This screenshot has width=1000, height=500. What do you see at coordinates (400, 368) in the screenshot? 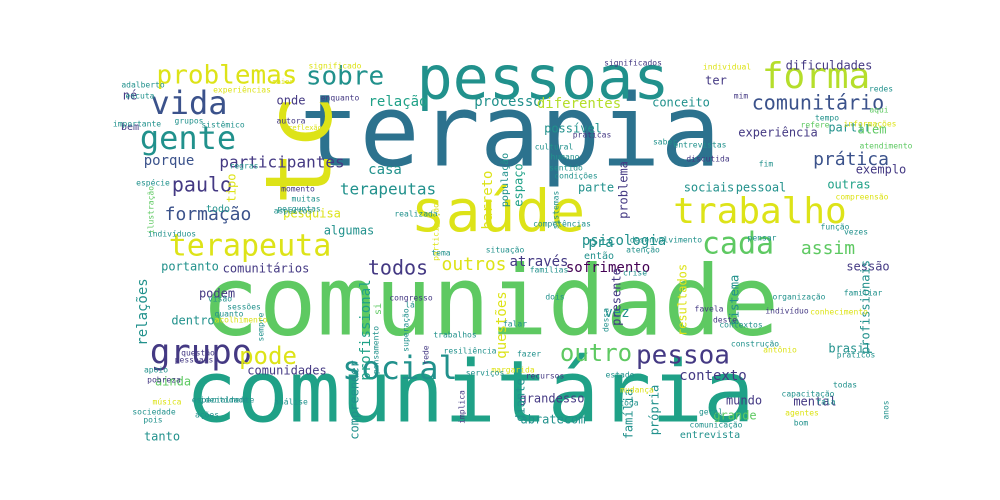
I see `word-14: social` at bounding box center [400, 368].